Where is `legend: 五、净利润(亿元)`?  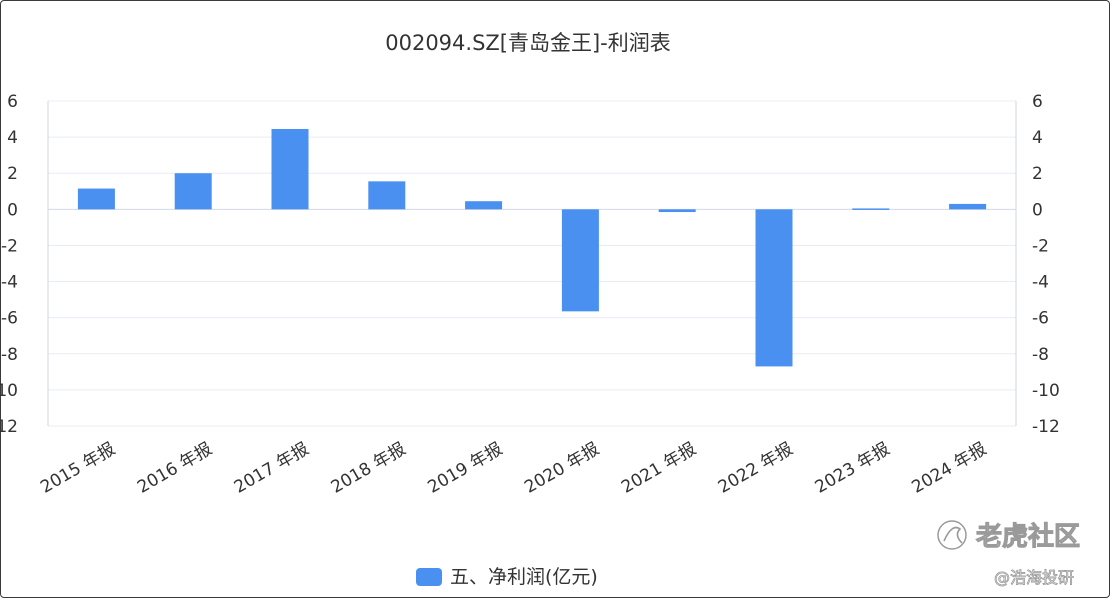 legend: 五、净利润(亿元) is located at coordinates (507, 577).